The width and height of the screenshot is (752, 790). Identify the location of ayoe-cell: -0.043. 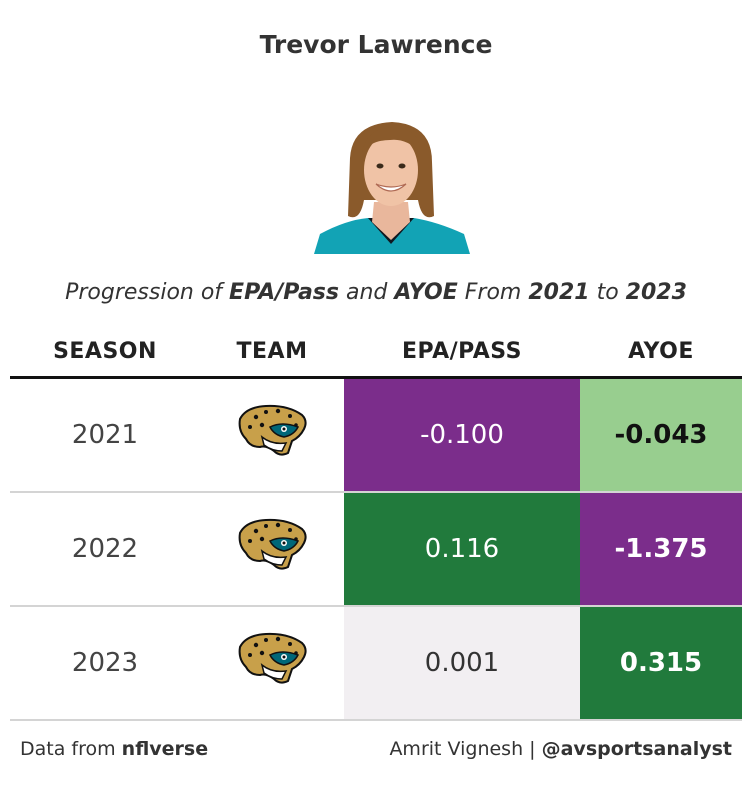
(661, 435).